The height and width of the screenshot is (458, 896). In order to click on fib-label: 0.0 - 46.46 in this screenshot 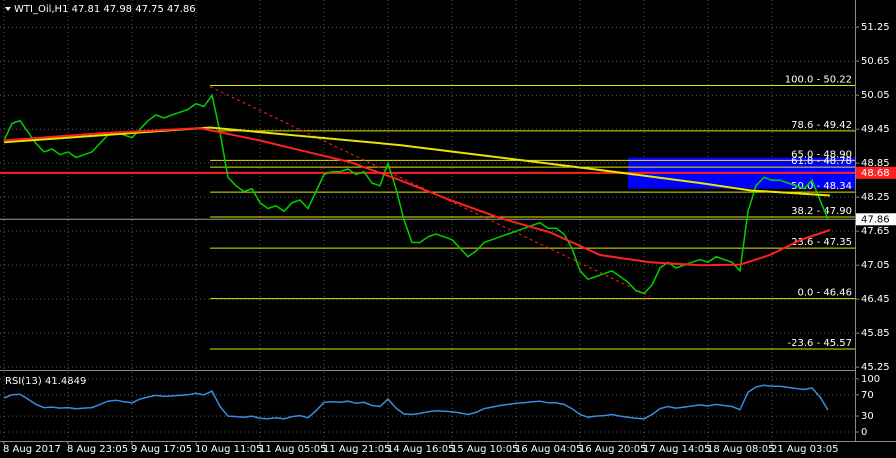, I will do `click(825, 293)`.